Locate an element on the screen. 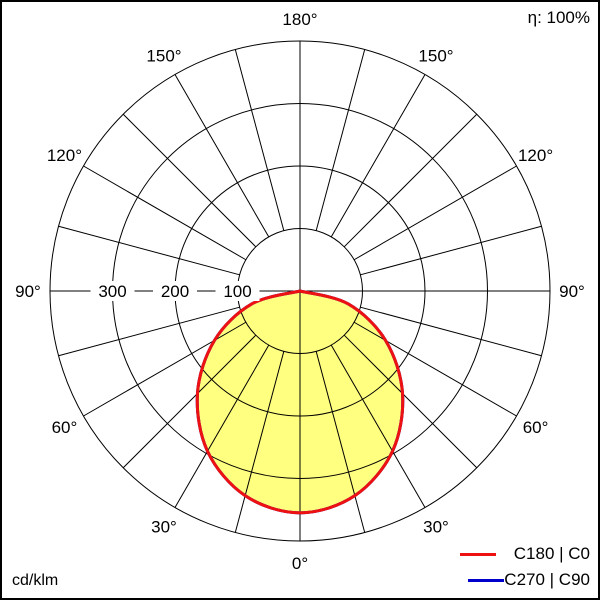 This screenshot has height=600, width=600. legend-label: C180 | C0 is located at coordinates (551, 553).